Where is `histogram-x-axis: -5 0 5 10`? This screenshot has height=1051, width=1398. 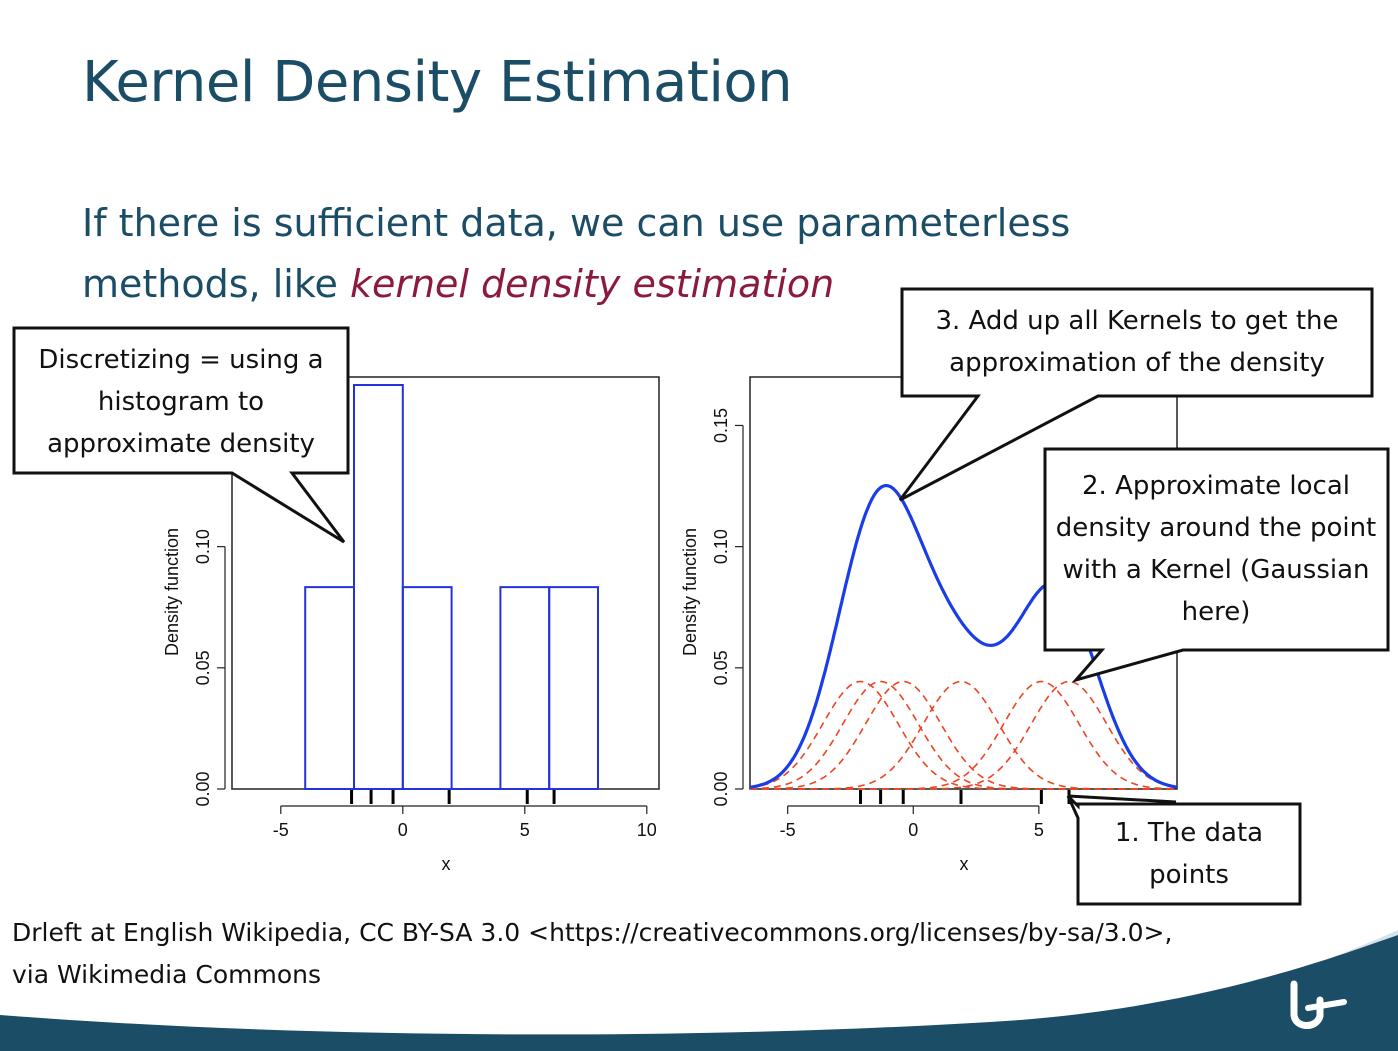
histogram-x-axis: -5 0 5 10 is located at coordinates (465, 822).